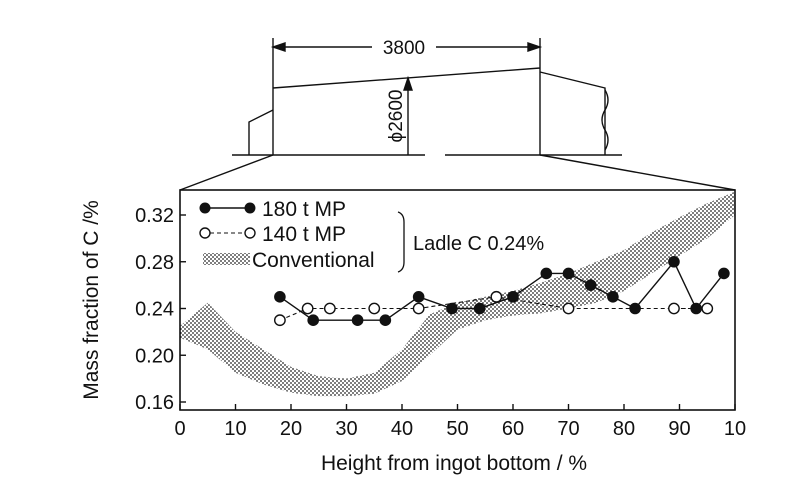 This screenshot has width=797, height=493. Describe the element at coordinates (624, 429) in the screenshot. I see `x-tick-label: 80` at that location.